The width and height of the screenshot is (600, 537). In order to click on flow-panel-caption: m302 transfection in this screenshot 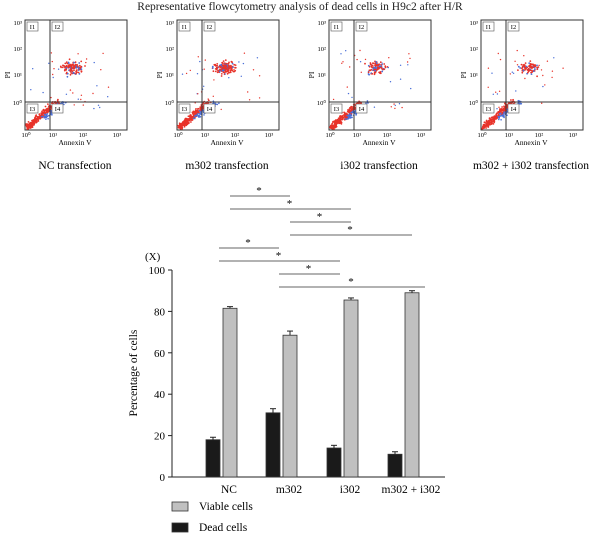, I will do `click(227, 166)`.